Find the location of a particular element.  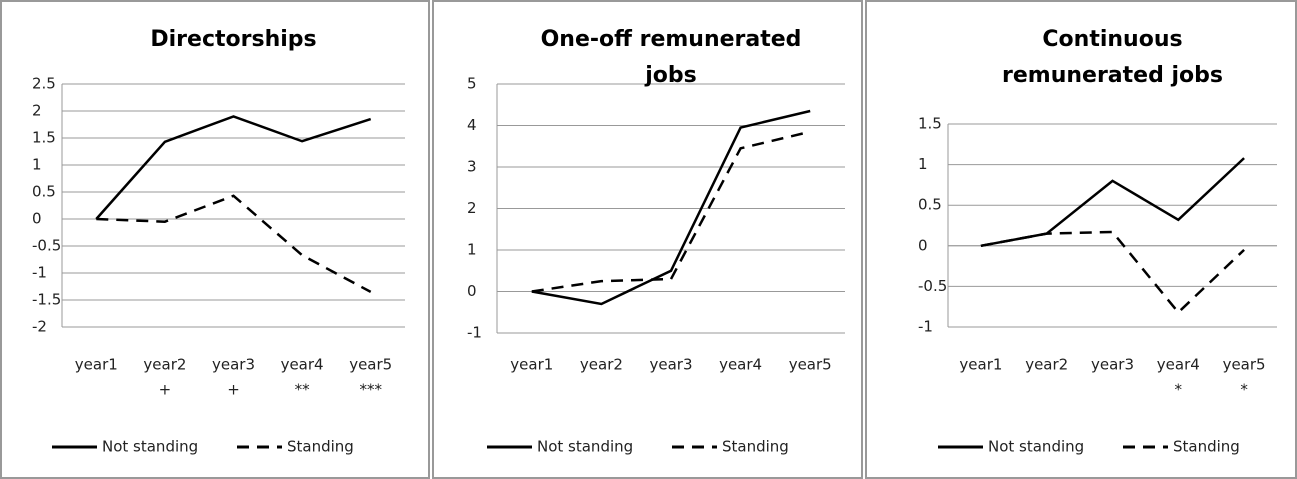

chart-title: One-off remunerated jobs is located at coordinates (671, 57).